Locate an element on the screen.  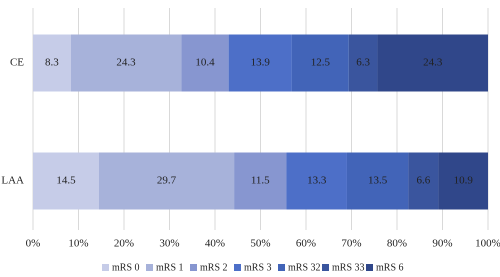
data-label: 13.9 is located at coordinates (261, 63).